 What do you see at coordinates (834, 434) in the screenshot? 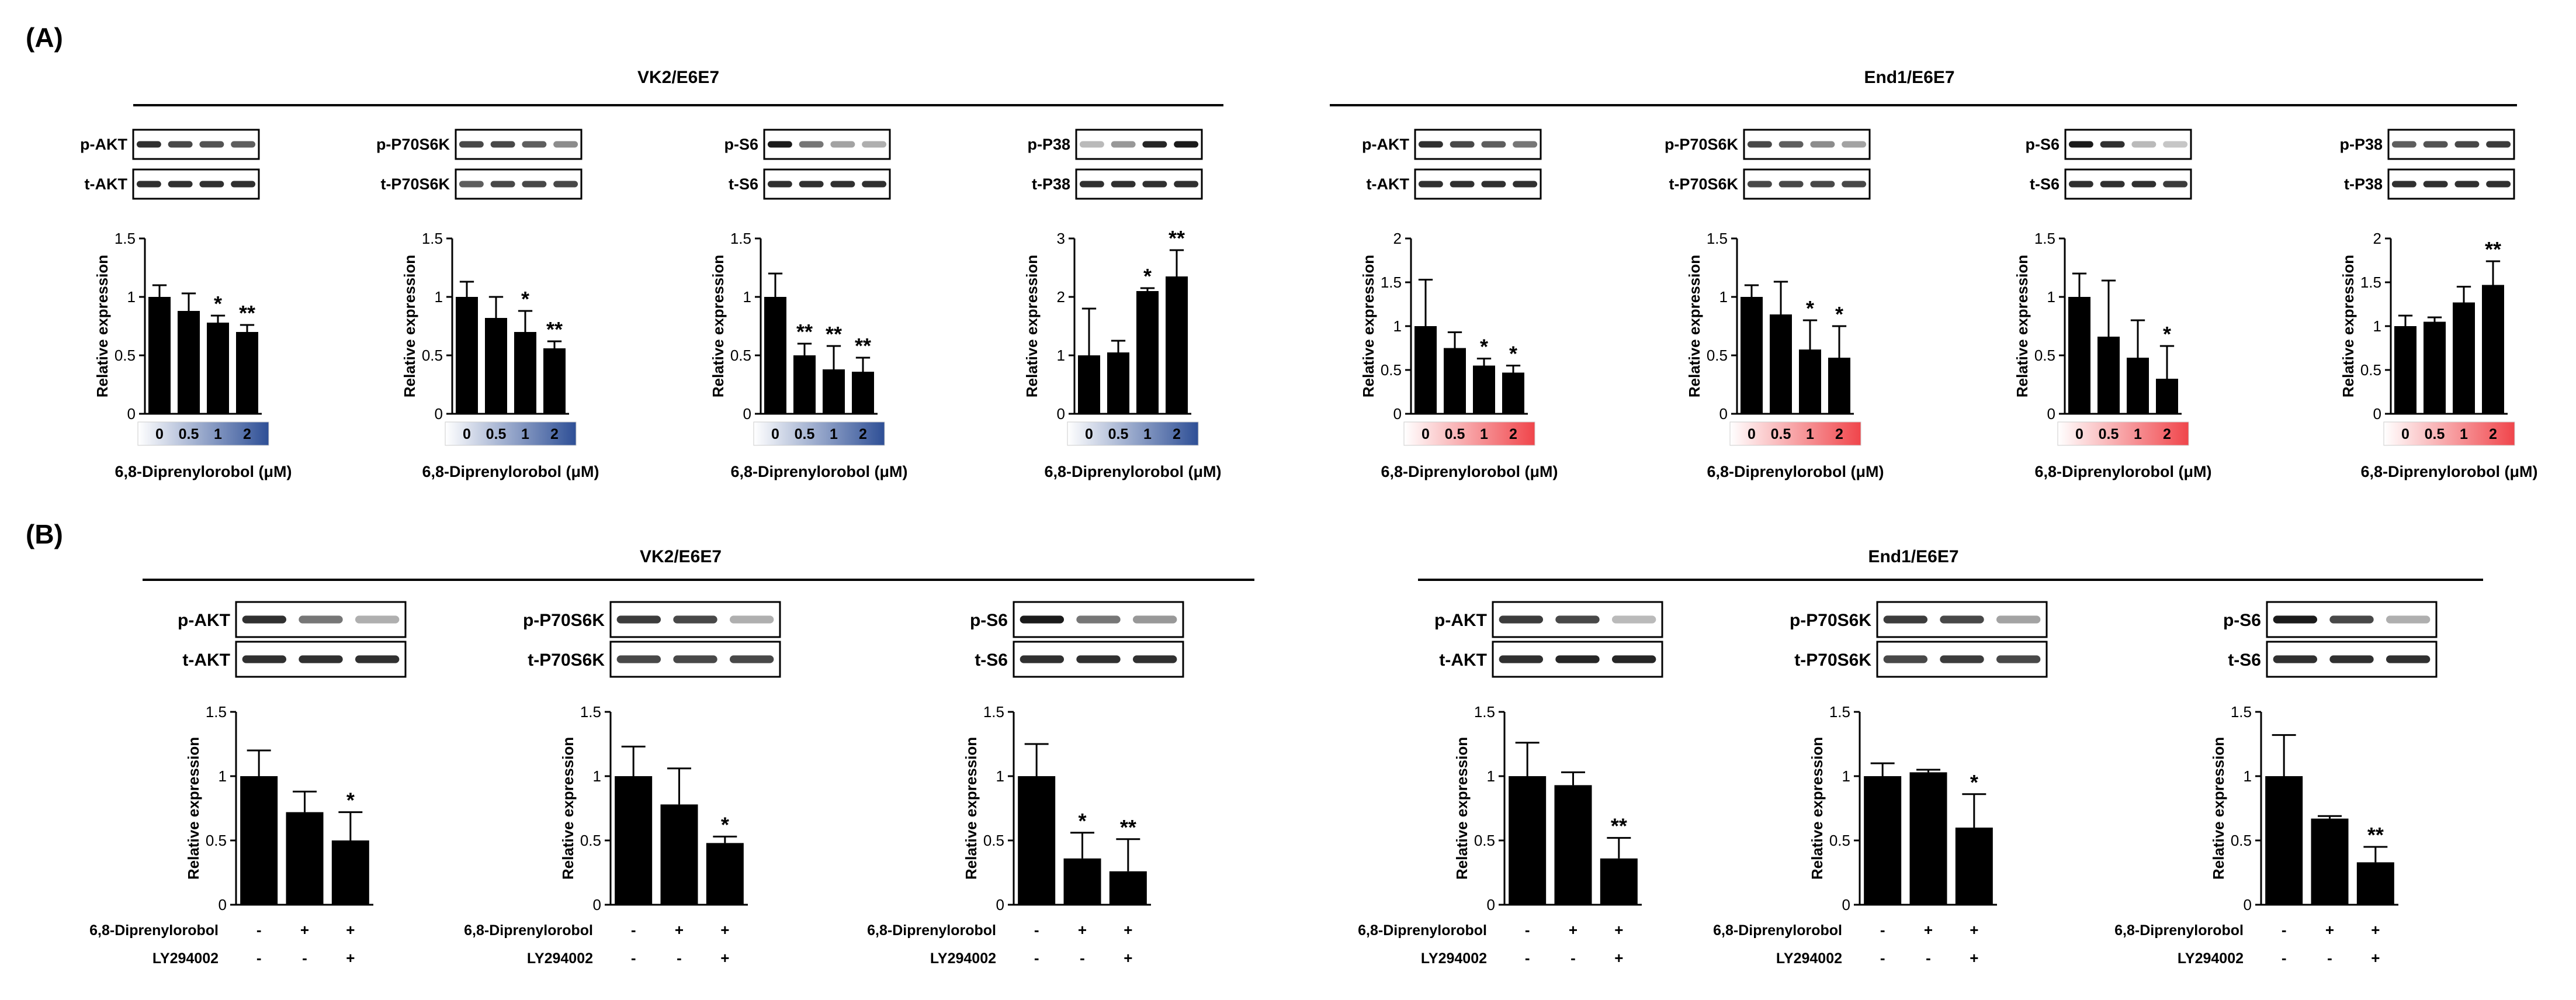
I see `dose-label: 1` at bounding box center [834, 434].